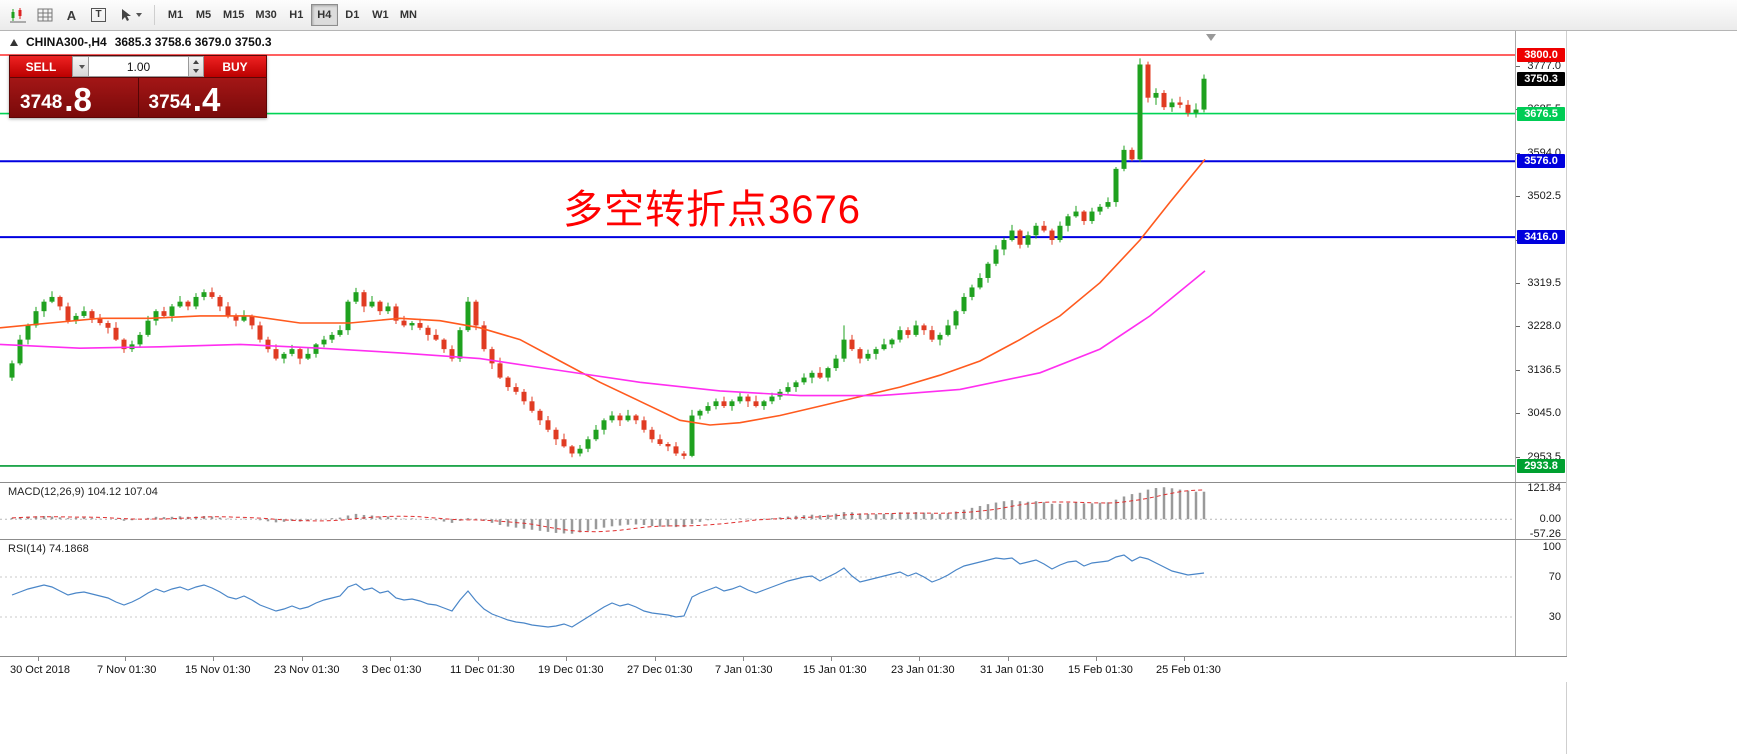 This screenshot has height=754, width=1737. I want to click on cursor-icon, so click(126, 14).